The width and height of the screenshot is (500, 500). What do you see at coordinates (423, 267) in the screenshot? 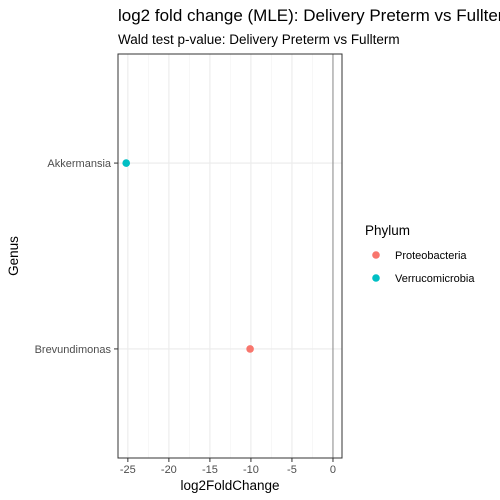
I see `legend-entries: Proteobacteria Verrucomicrobia` at bounding box center [423, 267].